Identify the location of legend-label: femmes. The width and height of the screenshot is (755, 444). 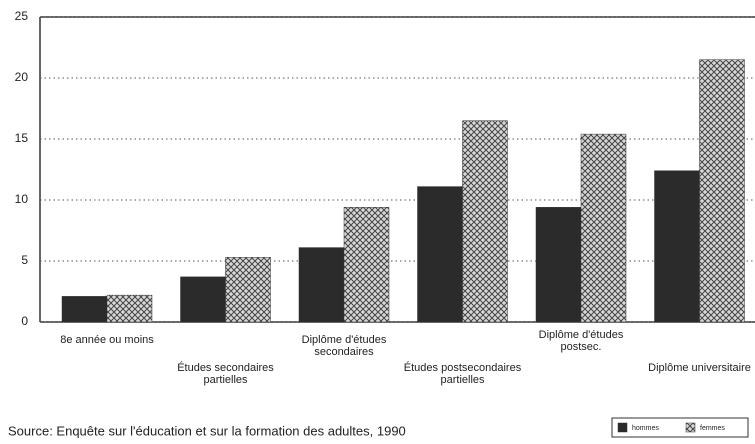
(712, 428).